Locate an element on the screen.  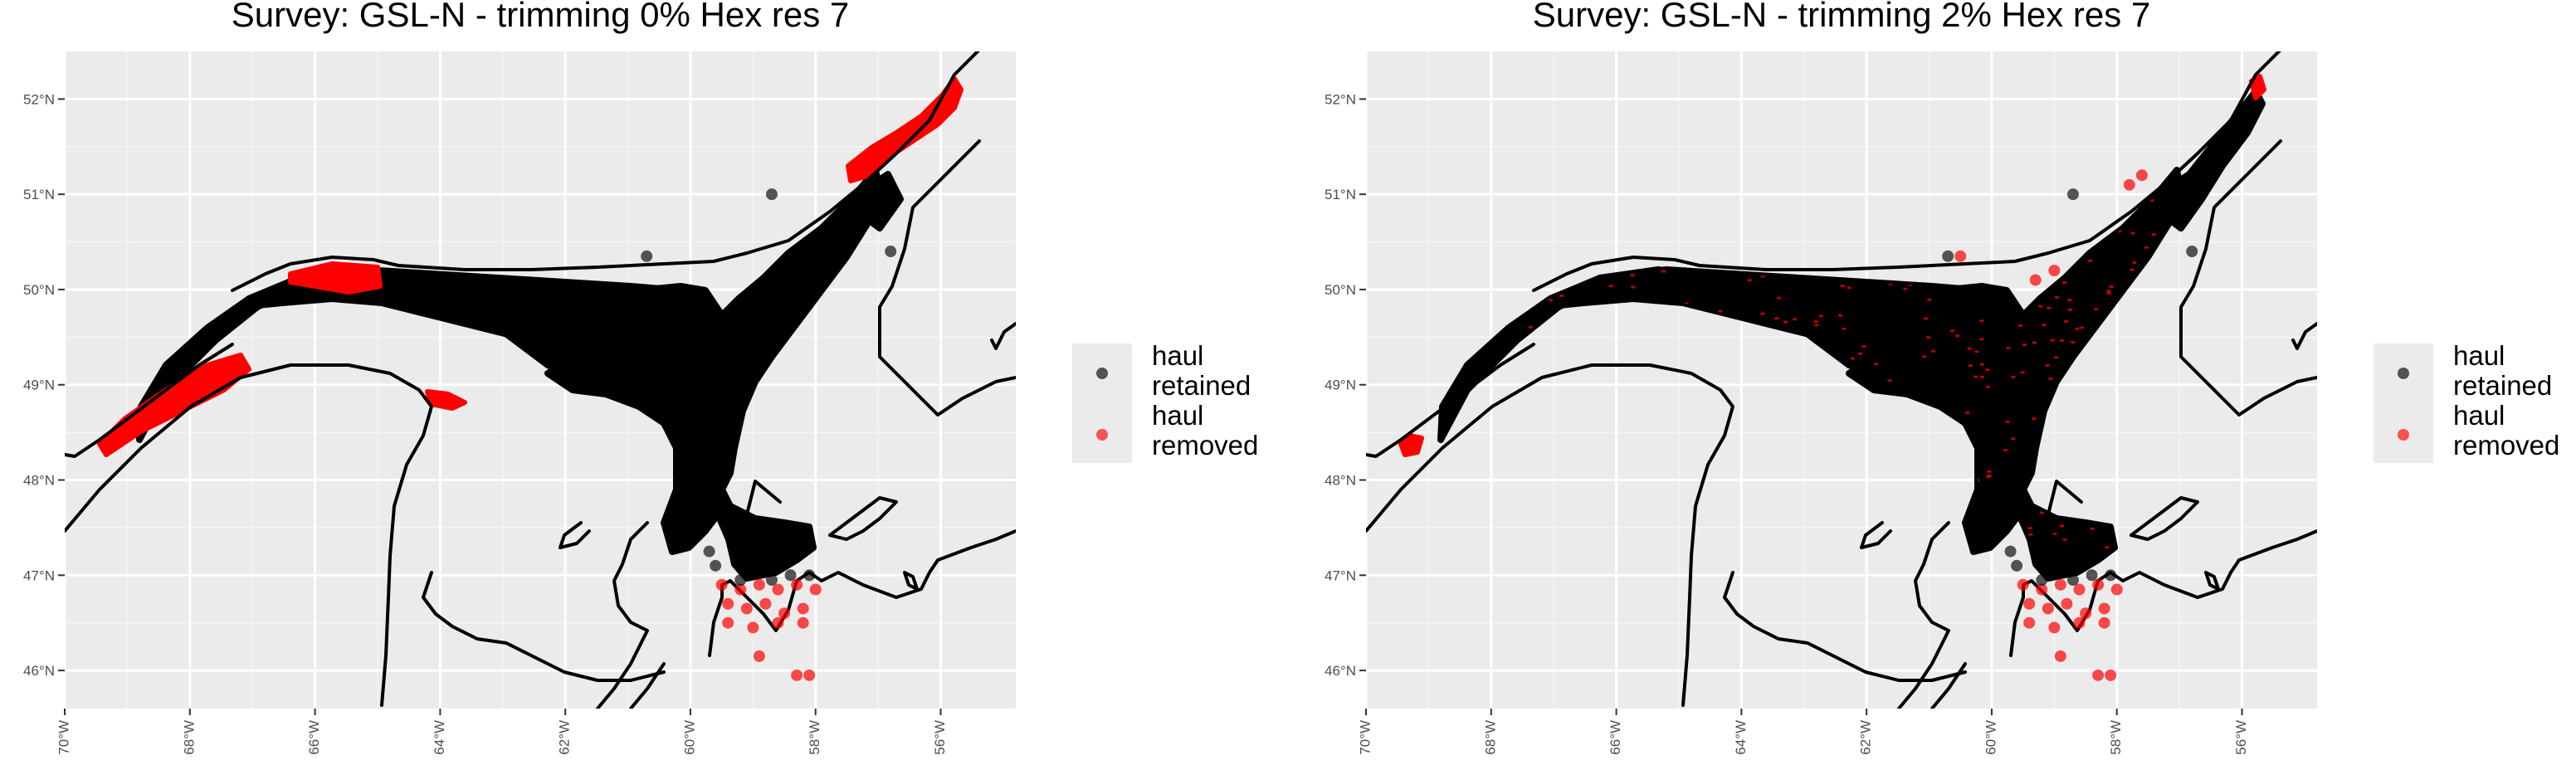
x-tick-label: 56°W is located at coordinates (940, 737).